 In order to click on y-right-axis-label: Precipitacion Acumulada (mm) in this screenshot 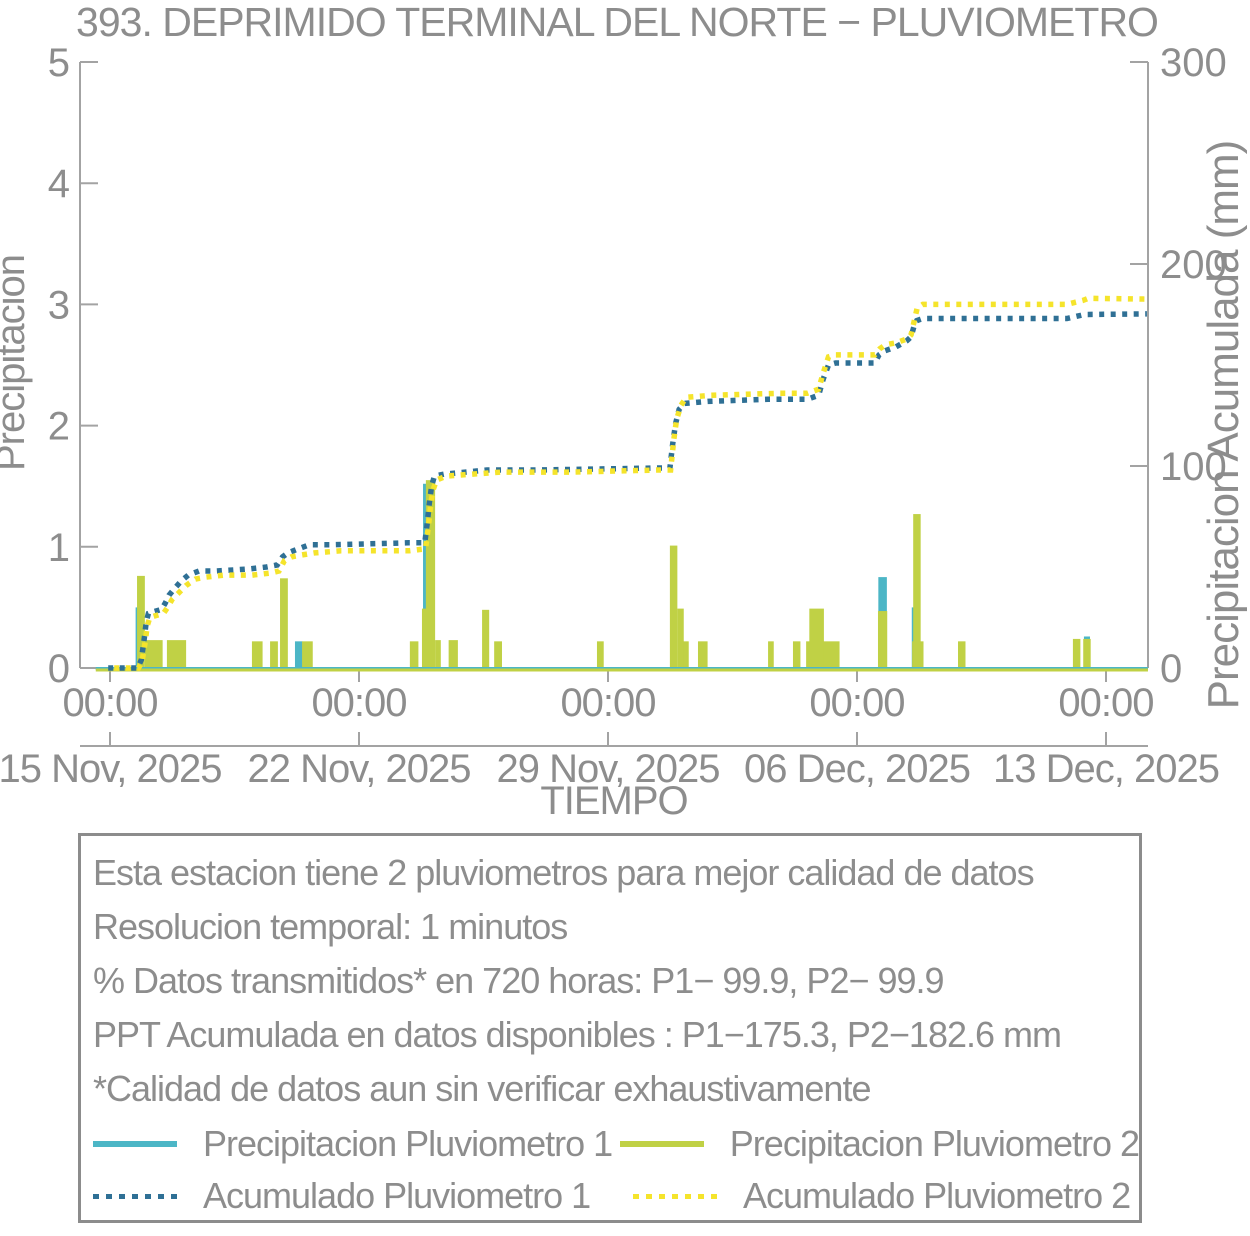, I will do `click(1223, 425)`.